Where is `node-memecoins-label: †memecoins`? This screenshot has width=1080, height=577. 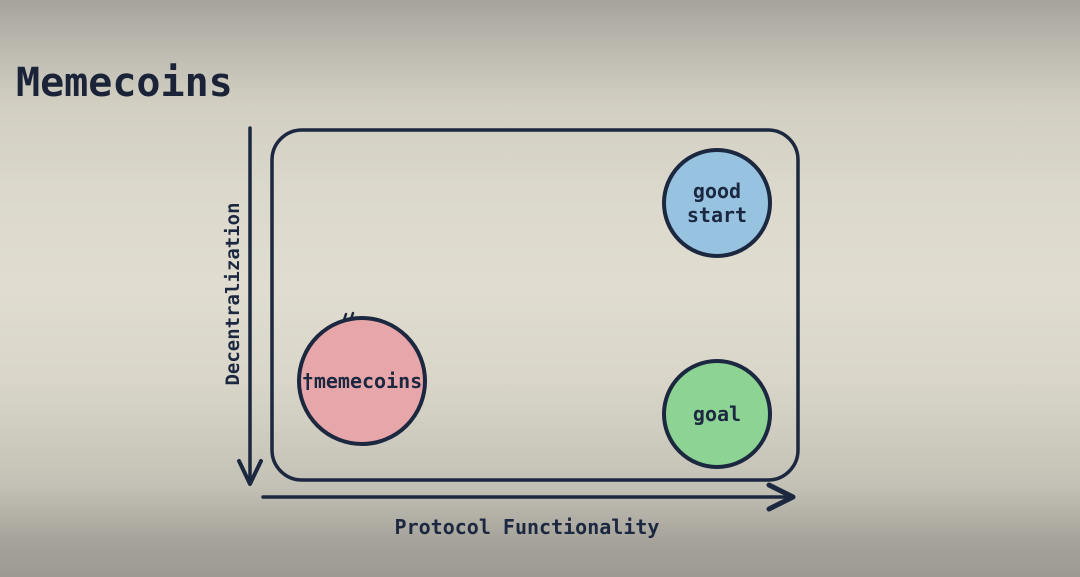
node-memecoins-label: †memecoins is located at coordinates (362, 381).